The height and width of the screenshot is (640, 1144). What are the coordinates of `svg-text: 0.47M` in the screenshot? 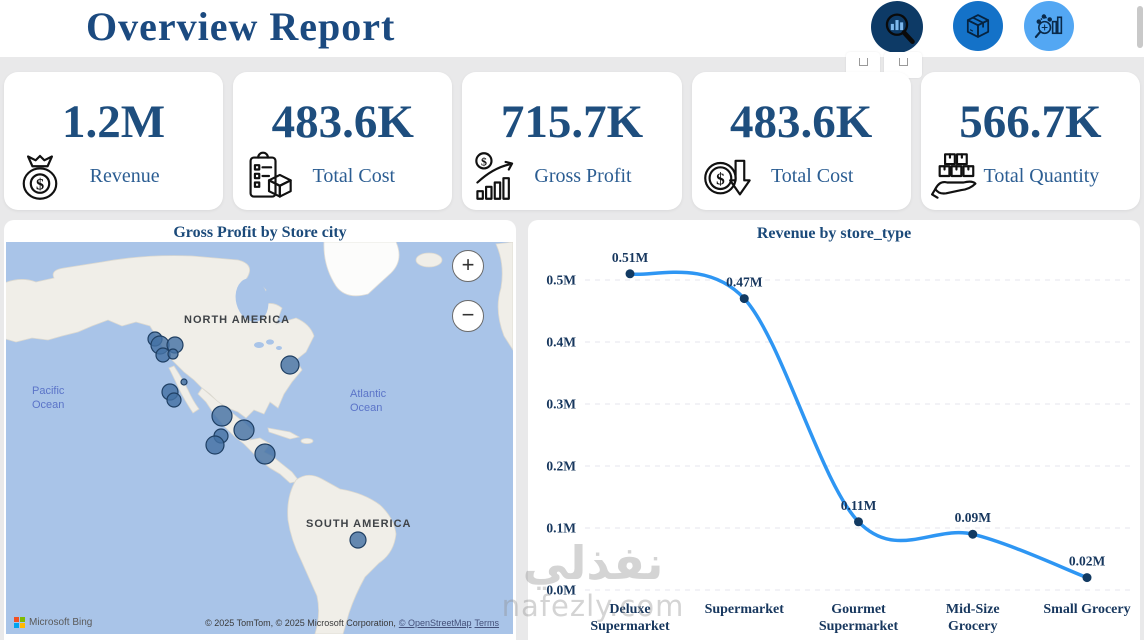 It's located at (744, 282).